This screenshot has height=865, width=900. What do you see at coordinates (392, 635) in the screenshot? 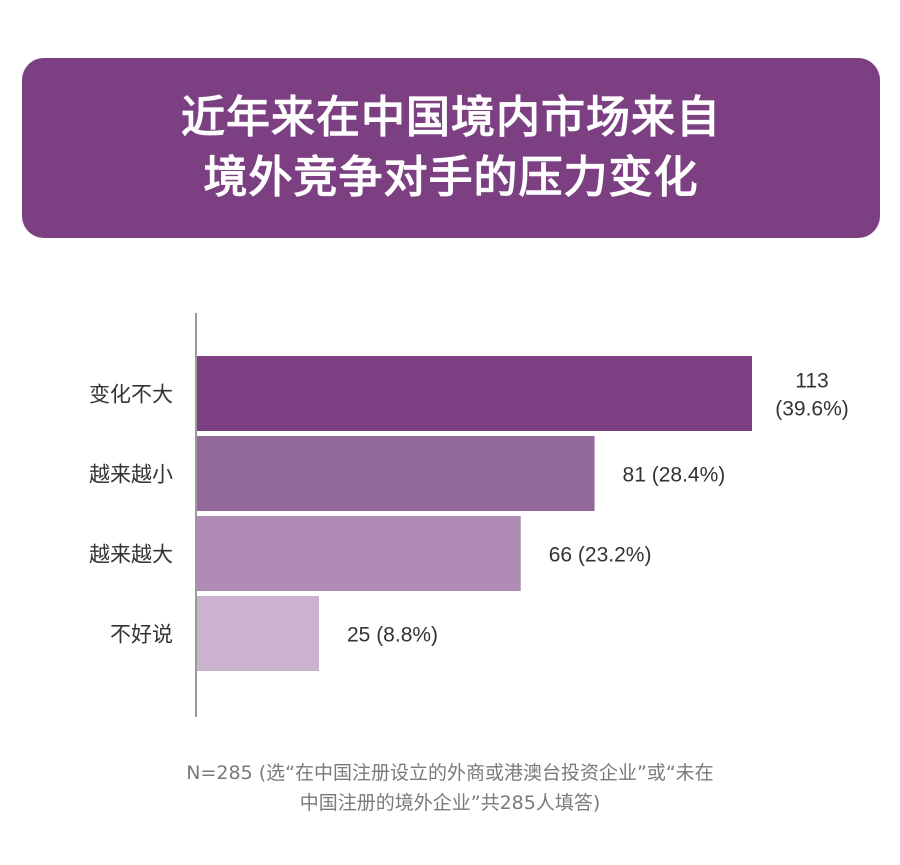
I see `data-label-4: 25 (8.8%)` at bounding box center [392, 635].